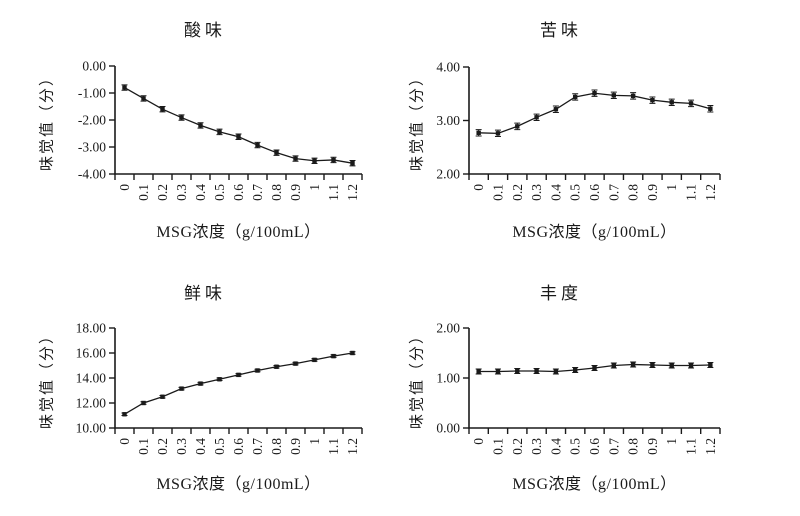  What do you see at coordinates (92, 120) in the screenshot?
I see `svg-text: -2.00` at bounding box center [92, 120].